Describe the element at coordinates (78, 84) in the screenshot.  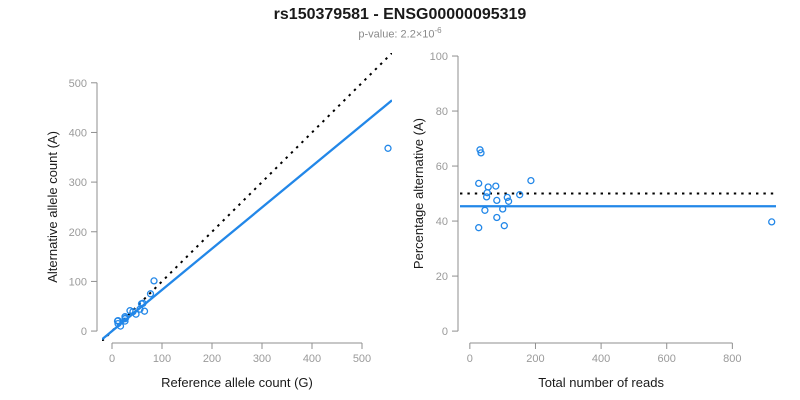
I see `y-tick-label: 500` at that location.